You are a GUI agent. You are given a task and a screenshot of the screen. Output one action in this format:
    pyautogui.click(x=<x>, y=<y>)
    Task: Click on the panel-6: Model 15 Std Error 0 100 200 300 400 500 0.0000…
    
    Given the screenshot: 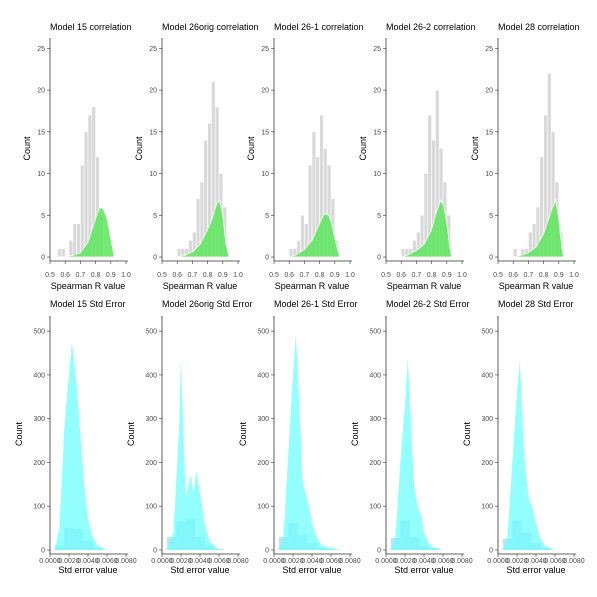 What is the action you would take?
    pyautogui.click(x=75, y=437)
    